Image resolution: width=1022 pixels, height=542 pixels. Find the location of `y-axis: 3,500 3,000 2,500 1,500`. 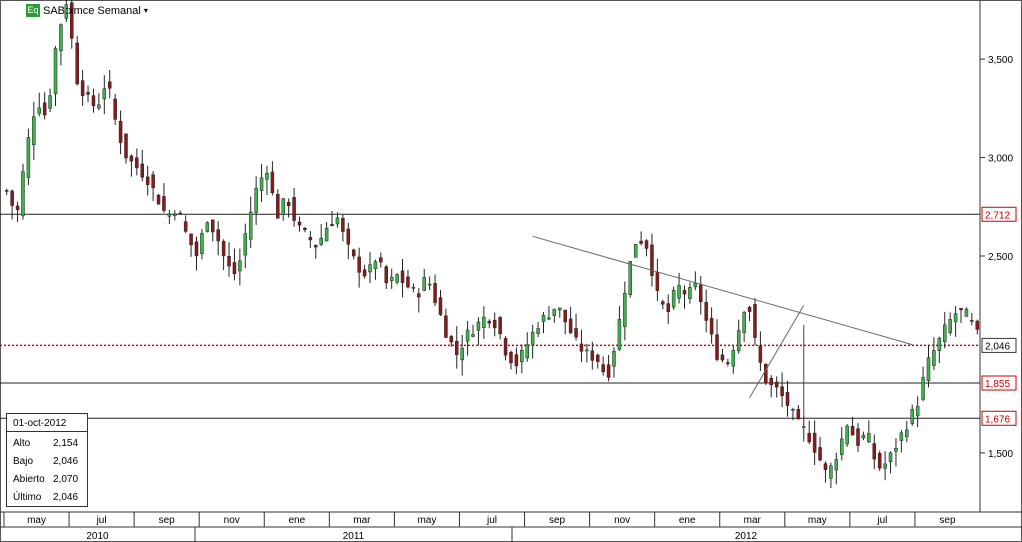

y-axis: 3,500 3,000 2,500 1,500 is located at coordinates (996, 257).